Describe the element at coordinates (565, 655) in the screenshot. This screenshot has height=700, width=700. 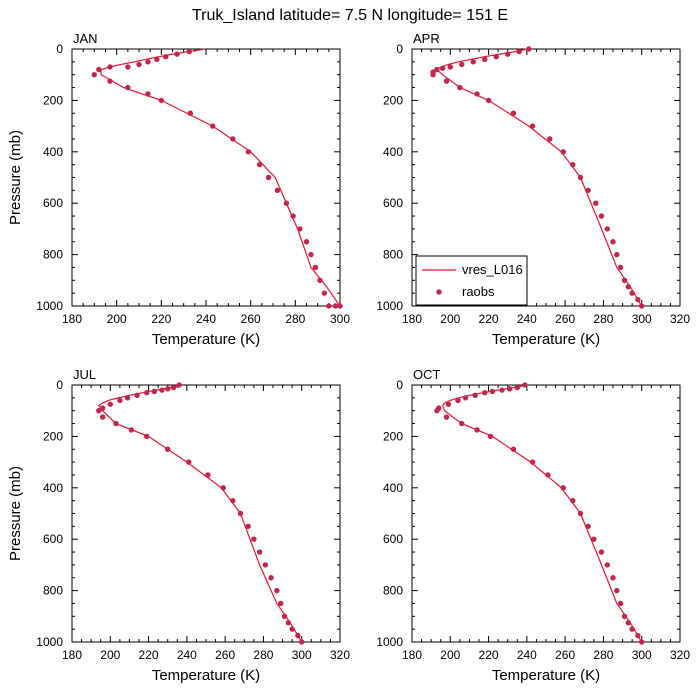
I see `x-tick-label: 260` at that location.